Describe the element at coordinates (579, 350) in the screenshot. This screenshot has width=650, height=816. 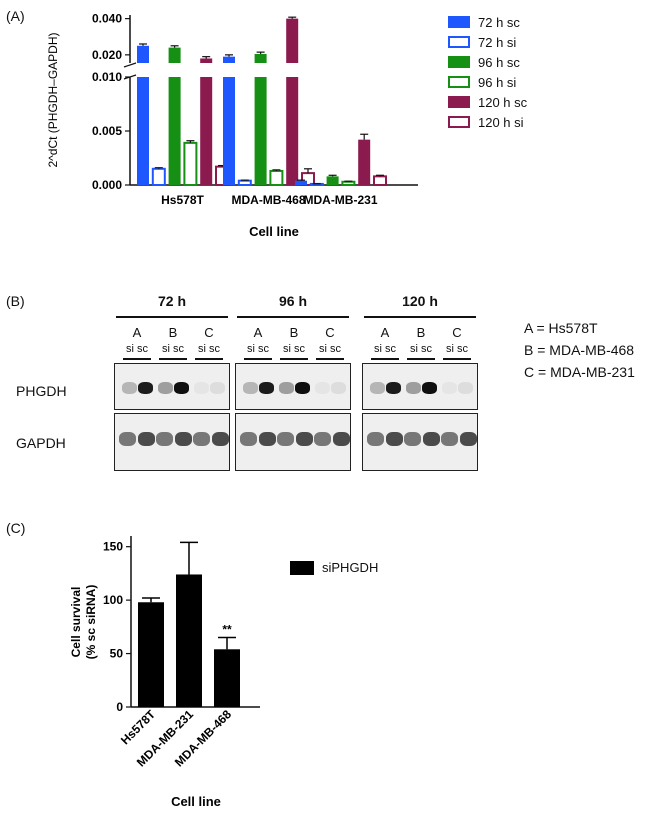
I see `blot-key: A = Hs578T B = MDA-MB-468 C = MDA-MB-231` at that location.